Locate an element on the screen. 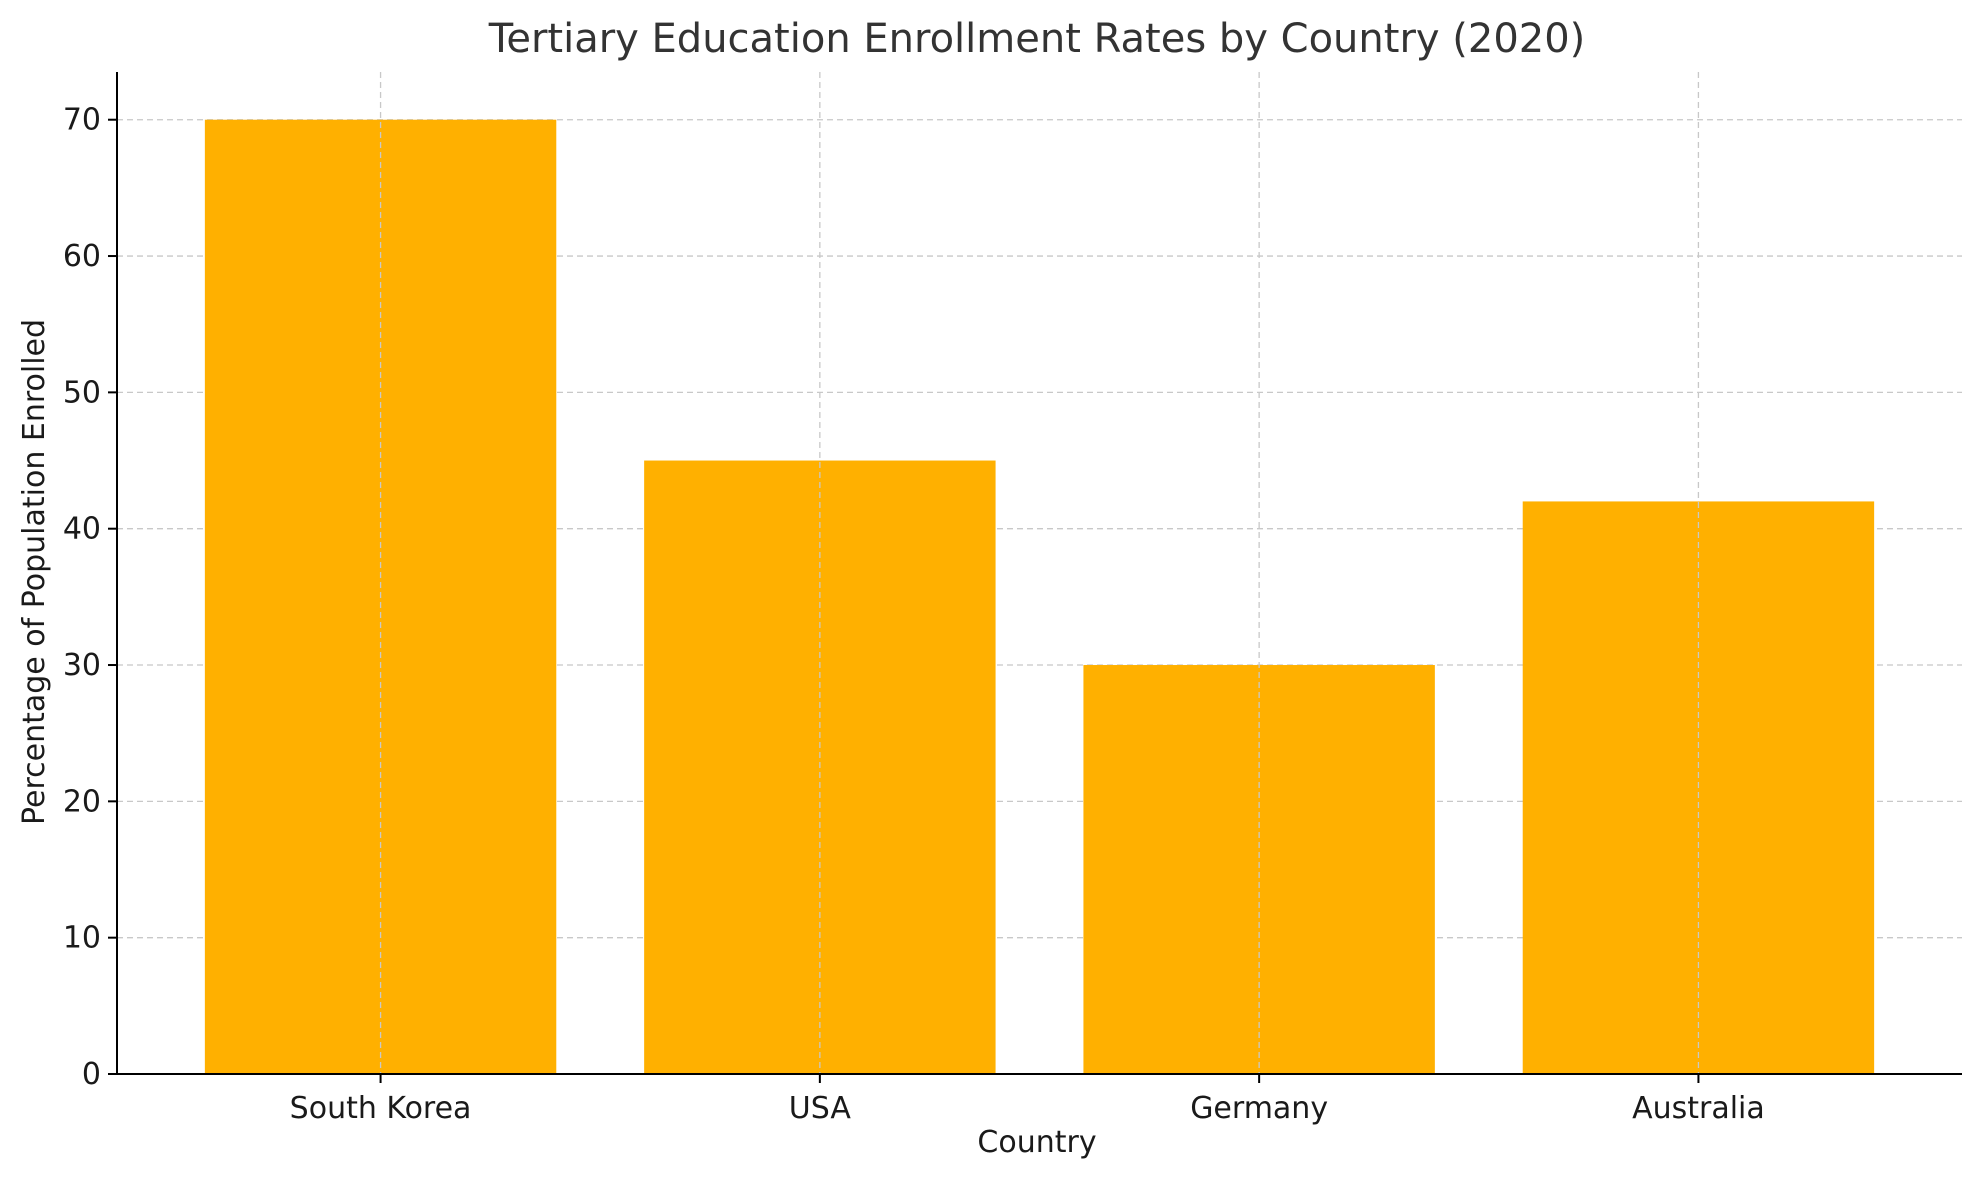  y-tick-labels: 0 10 20 30 40 50 60 70 is located at coordinates (82, 597).